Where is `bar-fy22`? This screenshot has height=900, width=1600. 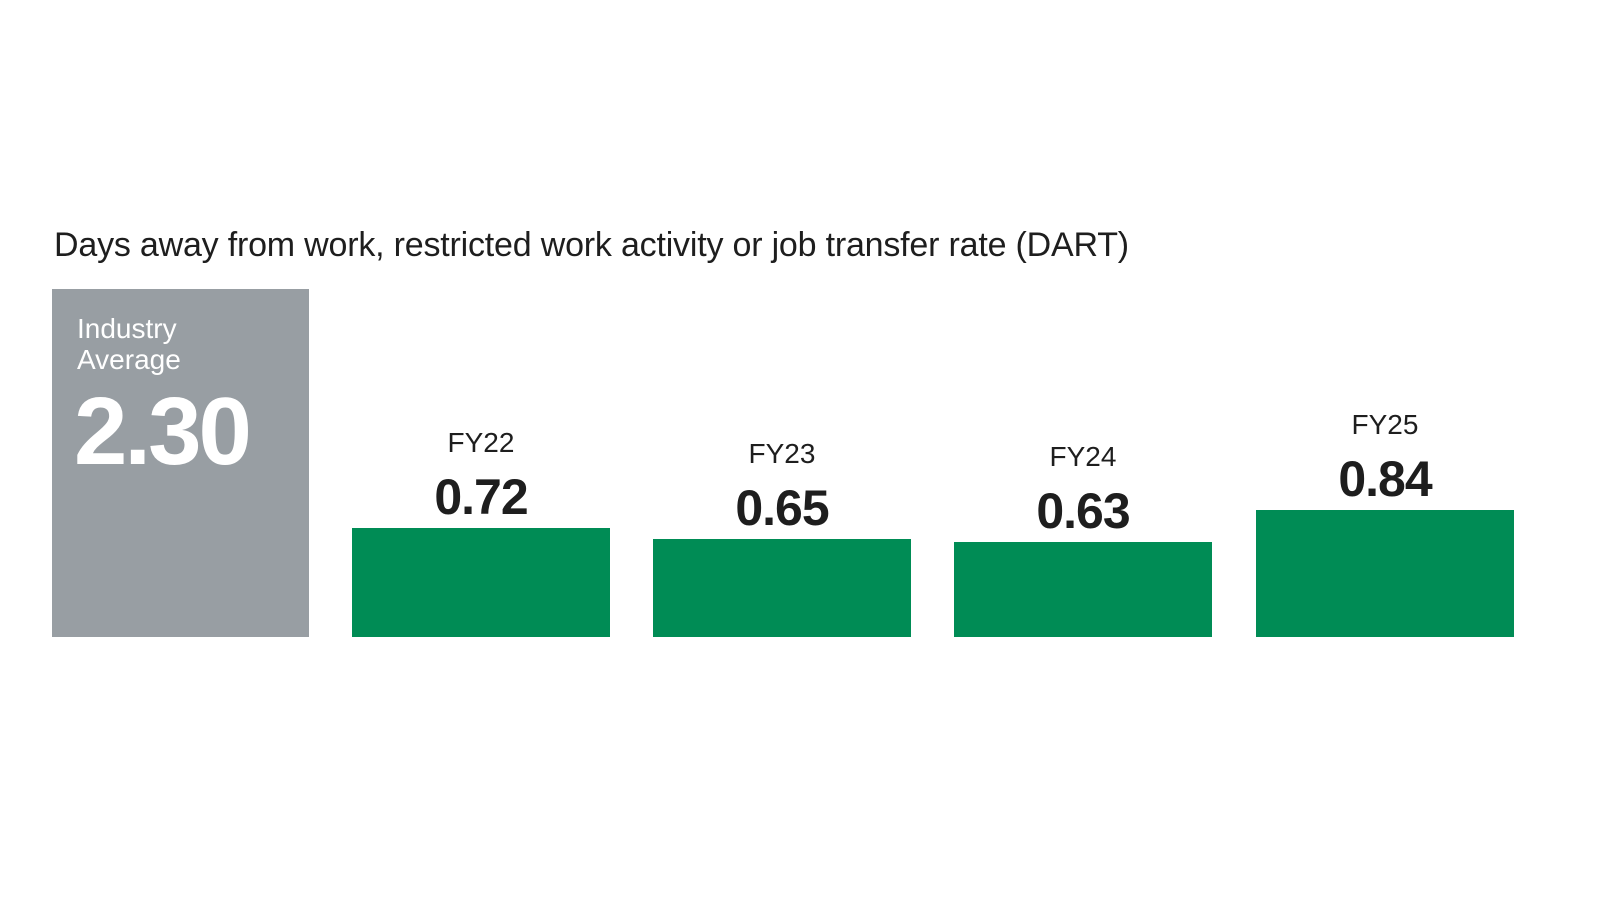
bar-fy22 is located at coordinates (481, 582).